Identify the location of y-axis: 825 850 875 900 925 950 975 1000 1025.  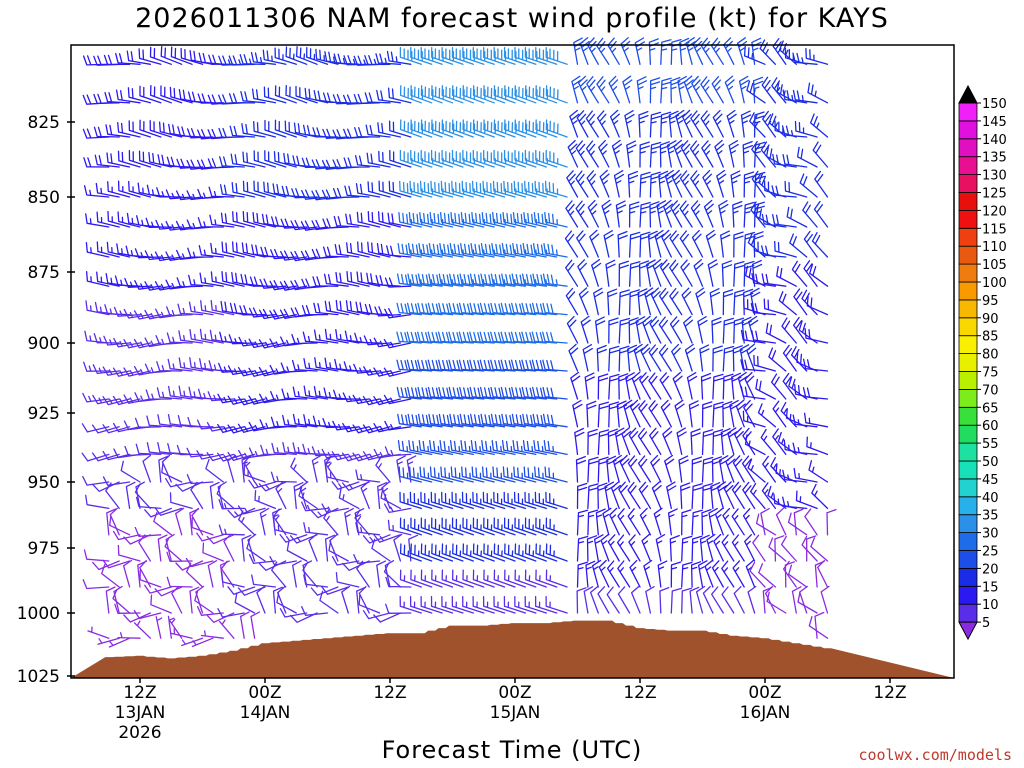
(46, 400).